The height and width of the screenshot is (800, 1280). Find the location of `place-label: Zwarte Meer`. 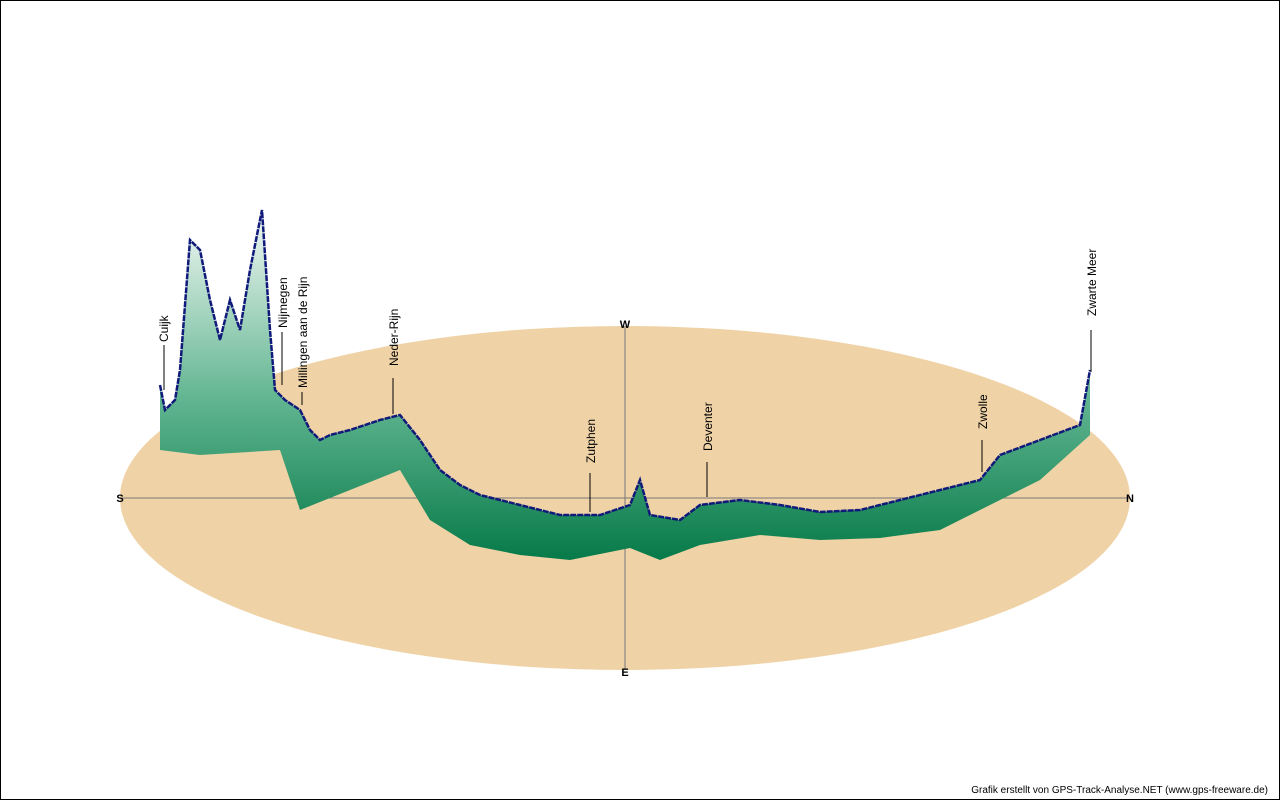

place-label: Zwarte Meer is located at coordinates (1092, 282).